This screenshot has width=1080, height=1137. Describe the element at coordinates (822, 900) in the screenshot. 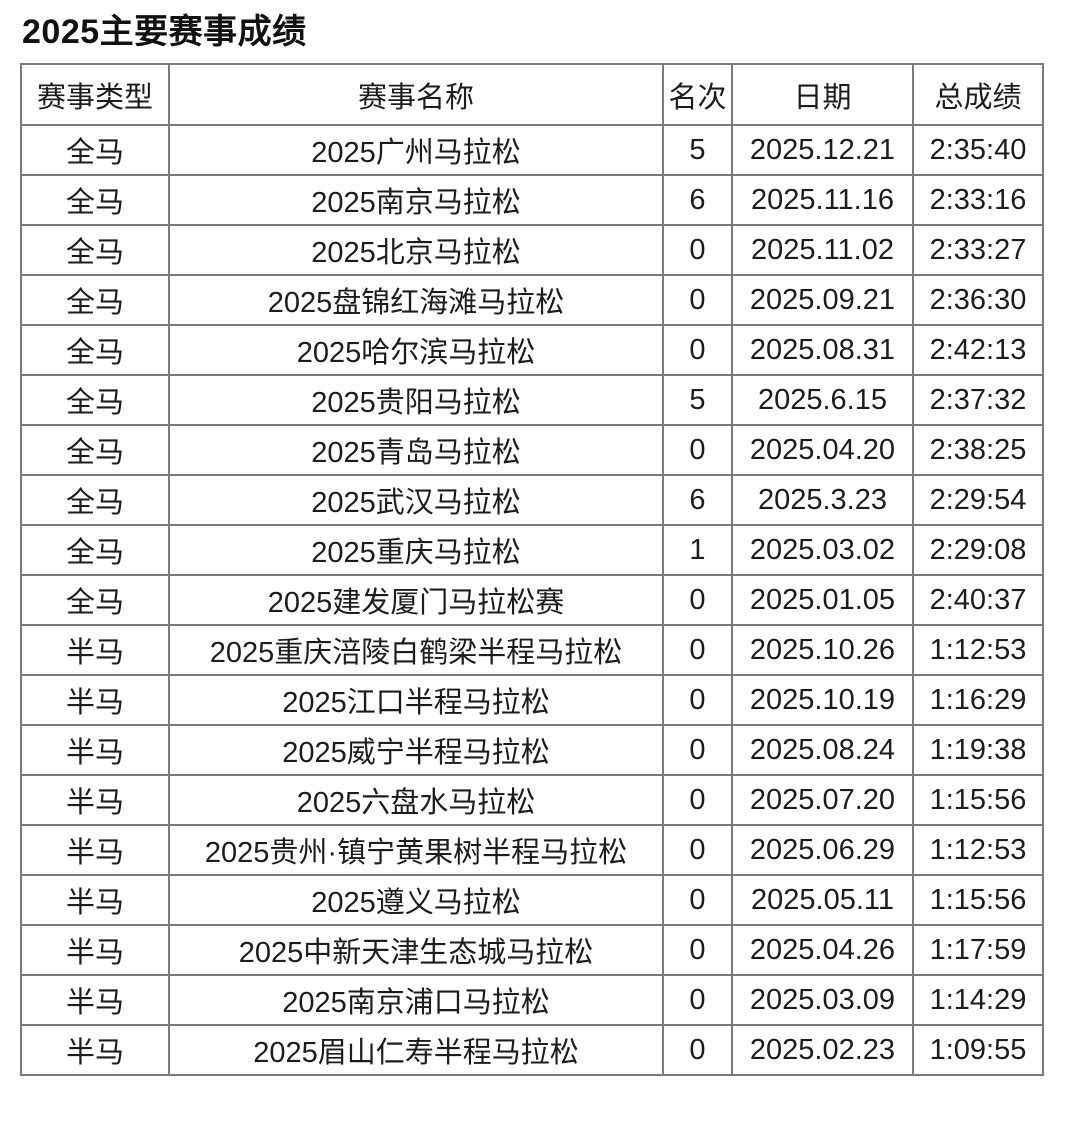

I see `cell-date: 2025.05.11` at that location.